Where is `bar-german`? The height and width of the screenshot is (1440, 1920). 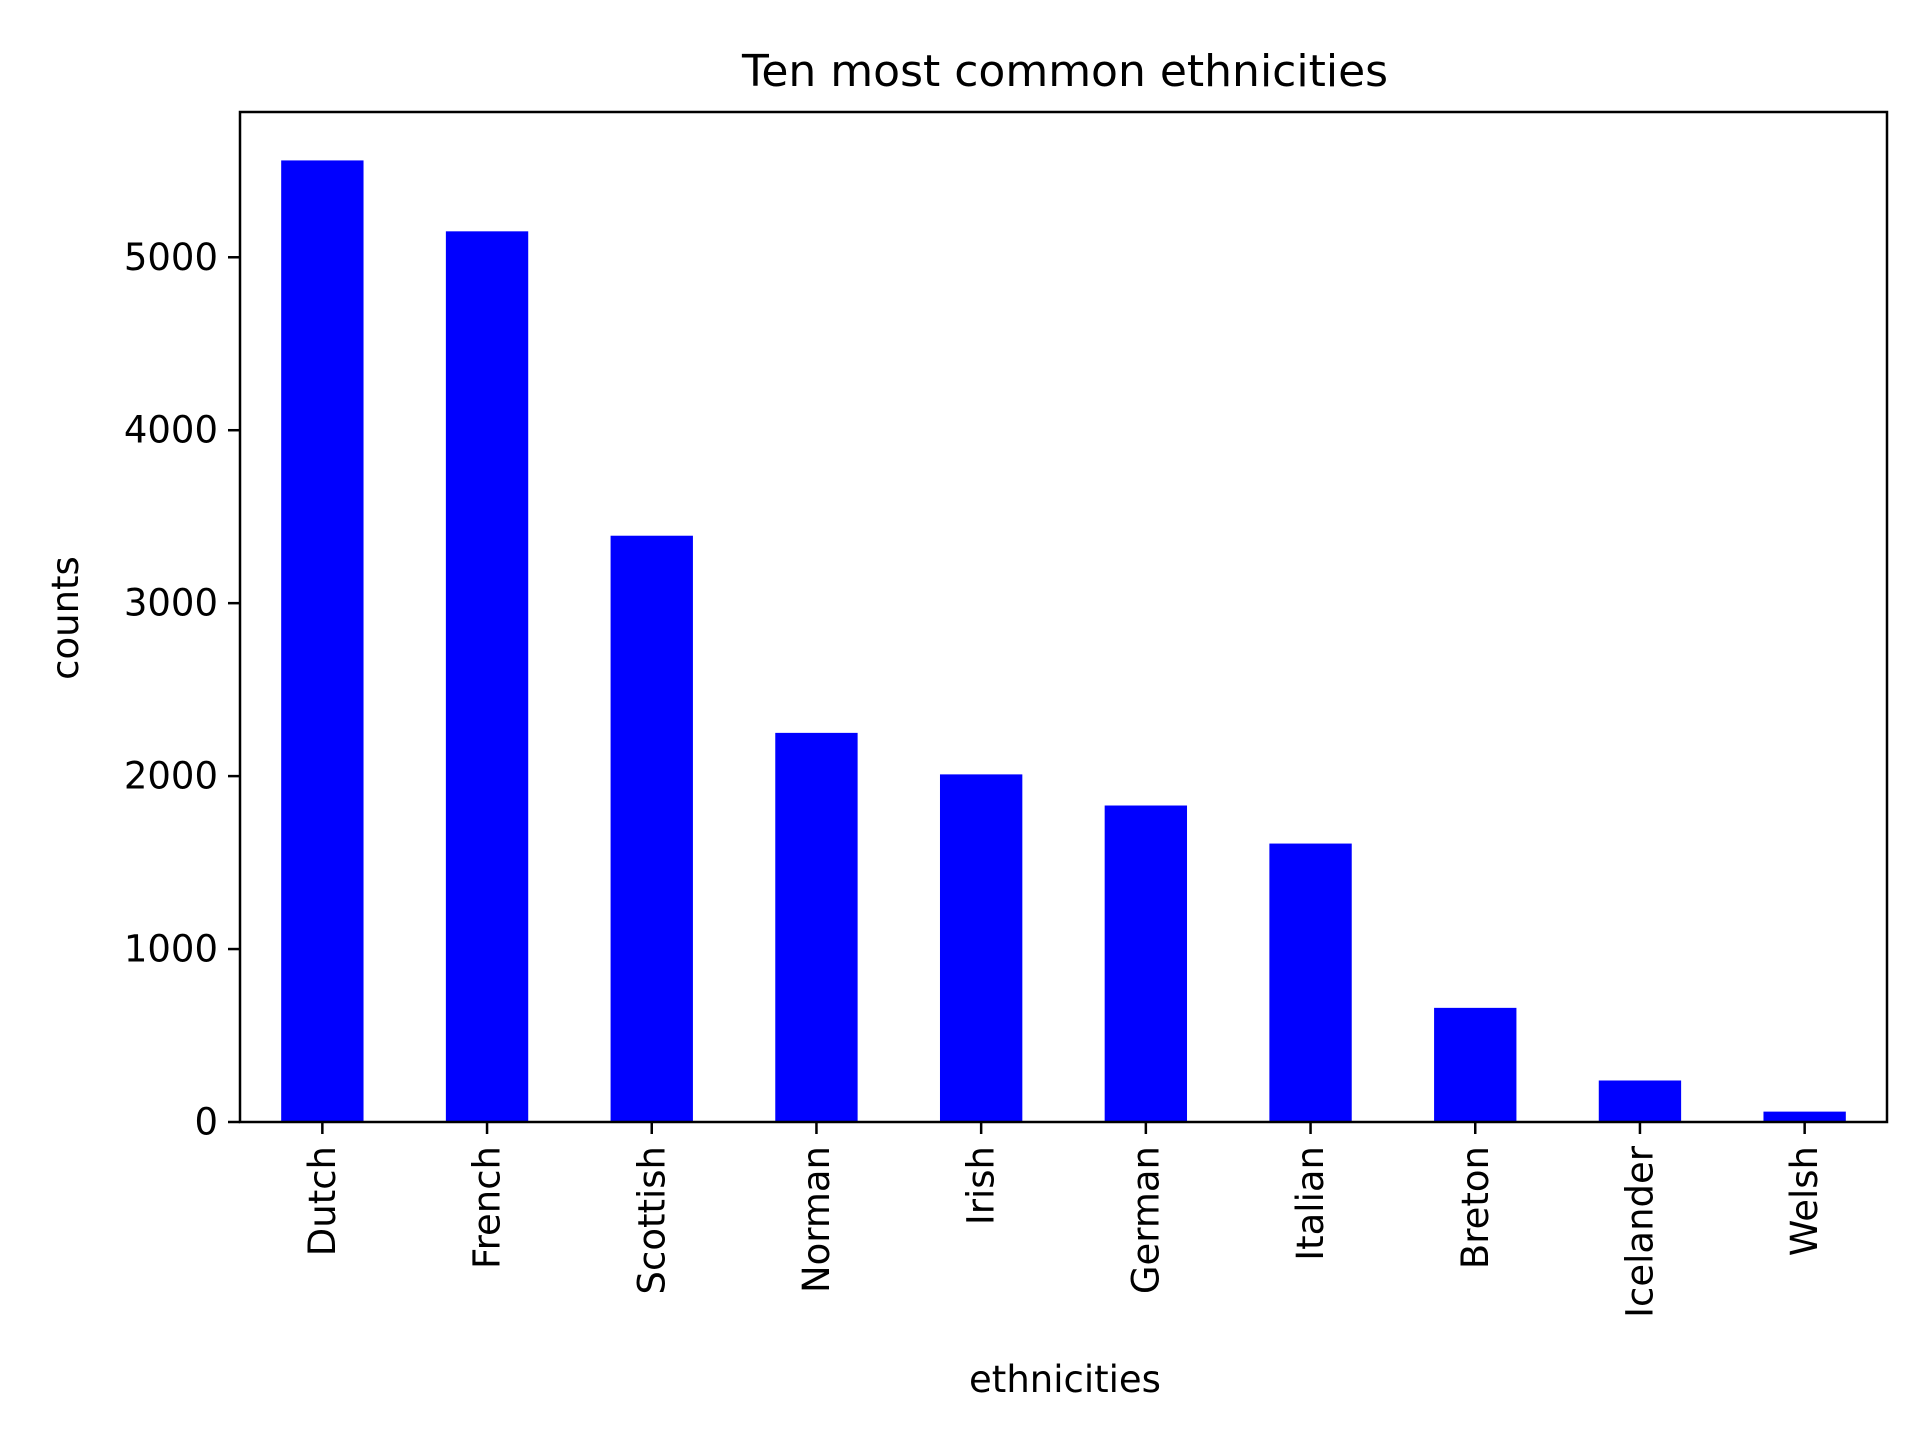
bar-german is located at coordinates (1146, 963).